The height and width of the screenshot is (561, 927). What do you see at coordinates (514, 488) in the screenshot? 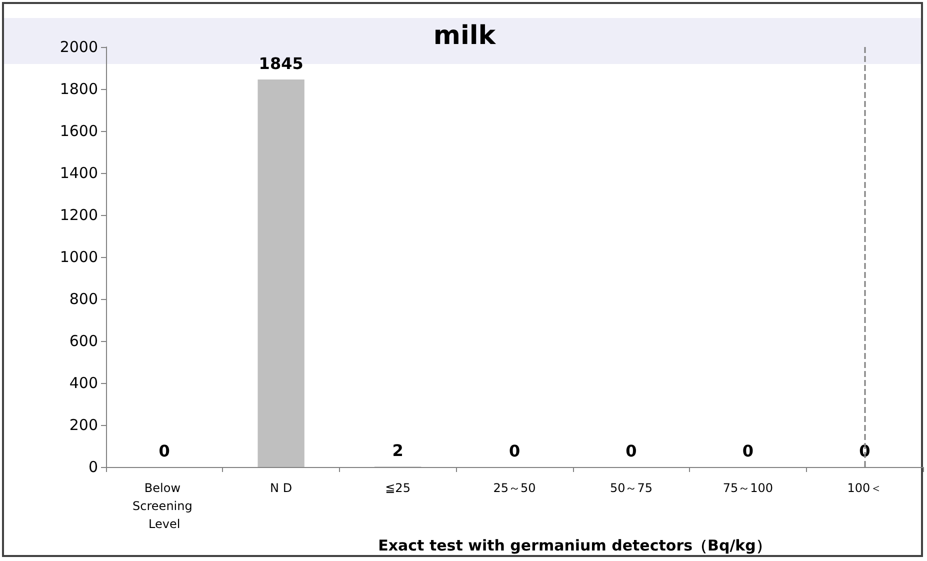
I see `x-tick-label: 25～50` at bounding box center [514, 488].